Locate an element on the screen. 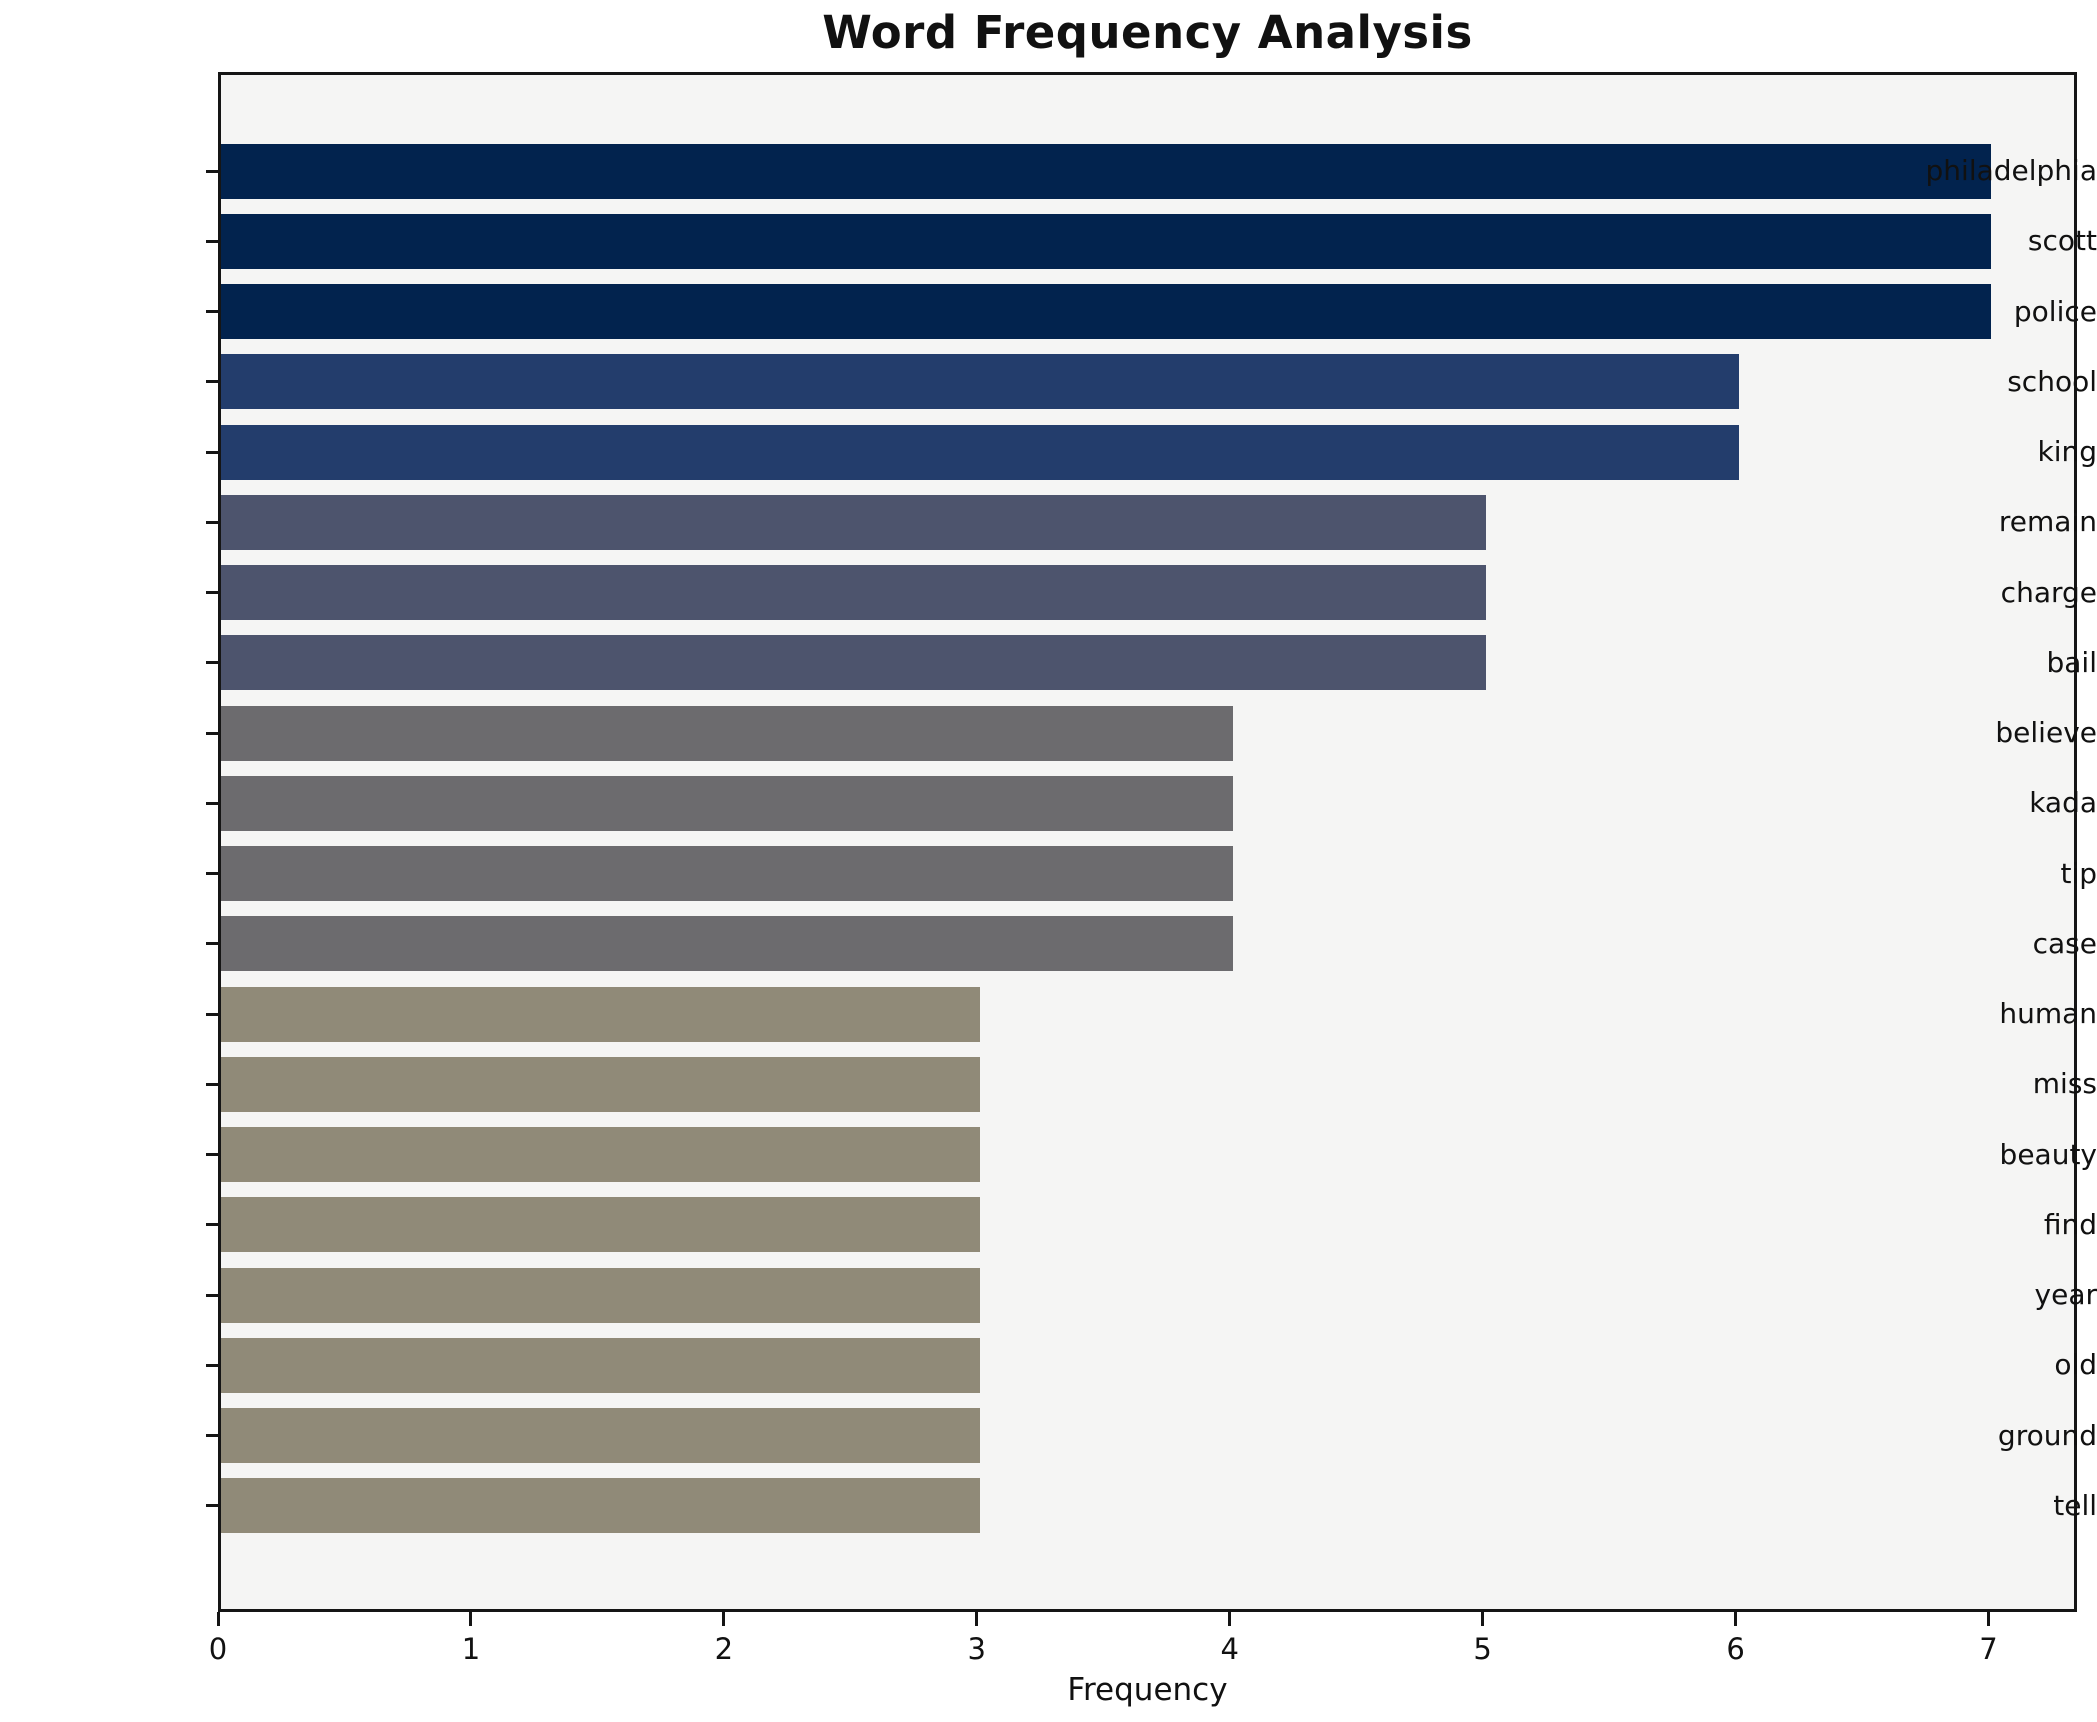 Image resolution: width=2097 pixels, height=1722 pixels. bar-ground is located at coordinates (600, 1436).